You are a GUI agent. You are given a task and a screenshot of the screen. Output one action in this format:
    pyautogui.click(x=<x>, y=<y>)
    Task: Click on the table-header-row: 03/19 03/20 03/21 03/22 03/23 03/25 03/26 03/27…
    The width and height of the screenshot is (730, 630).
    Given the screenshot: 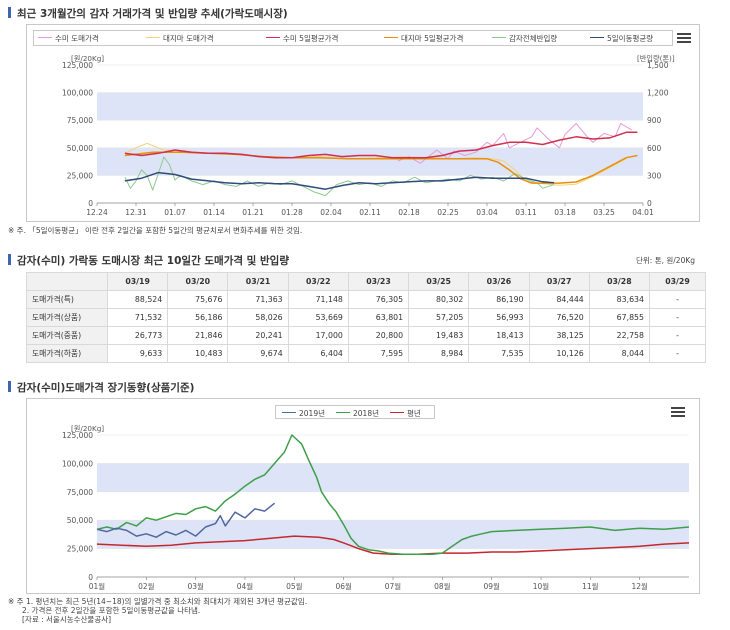 What is the action you would take?
    pyautogui.click(x=366, y=281)
    